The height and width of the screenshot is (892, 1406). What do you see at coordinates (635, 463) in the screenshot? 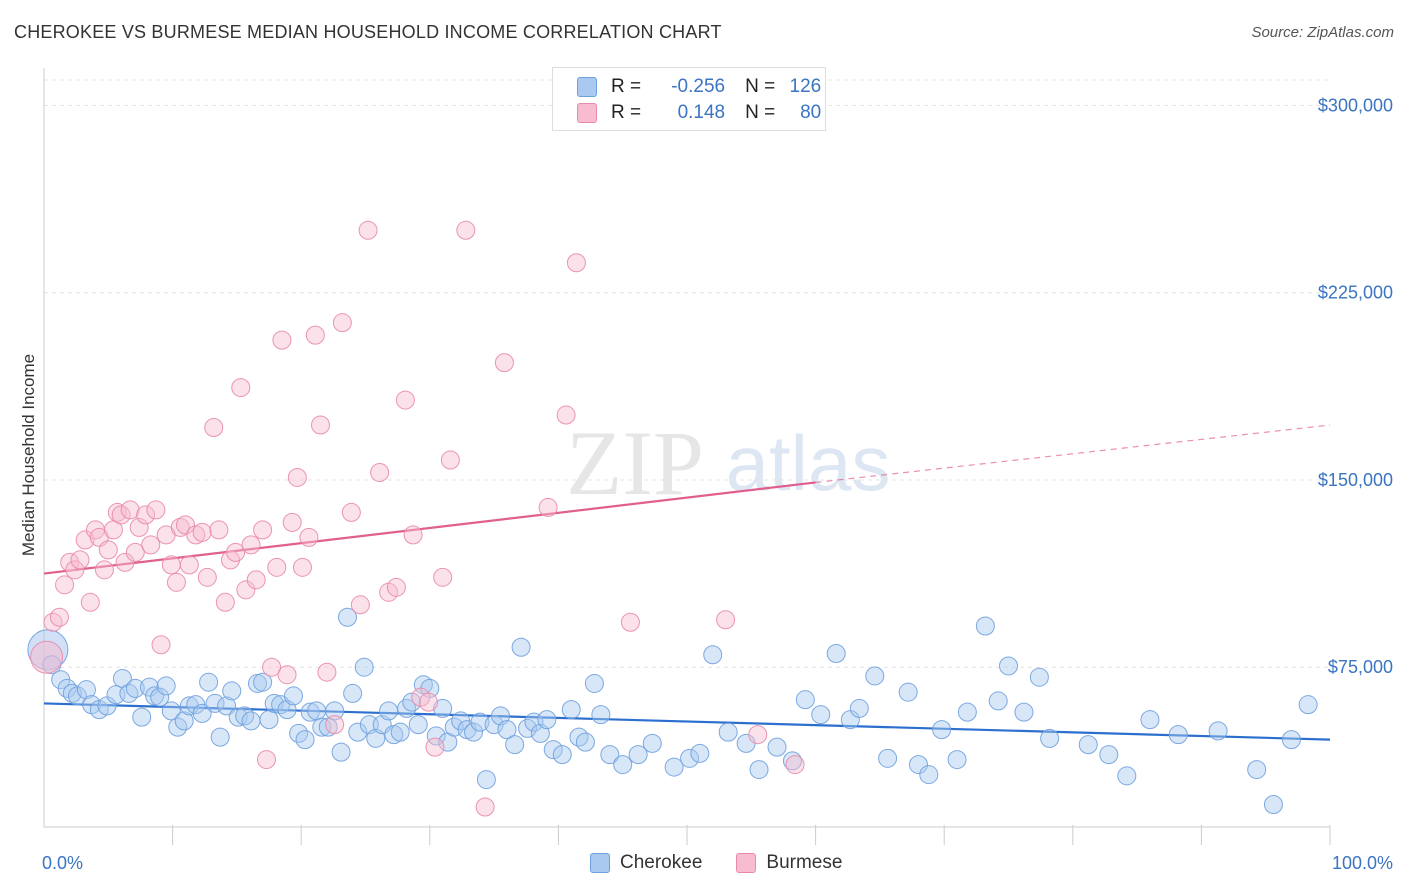
I see `watermark-zip: ZIP` at bounding box center [635, 463].